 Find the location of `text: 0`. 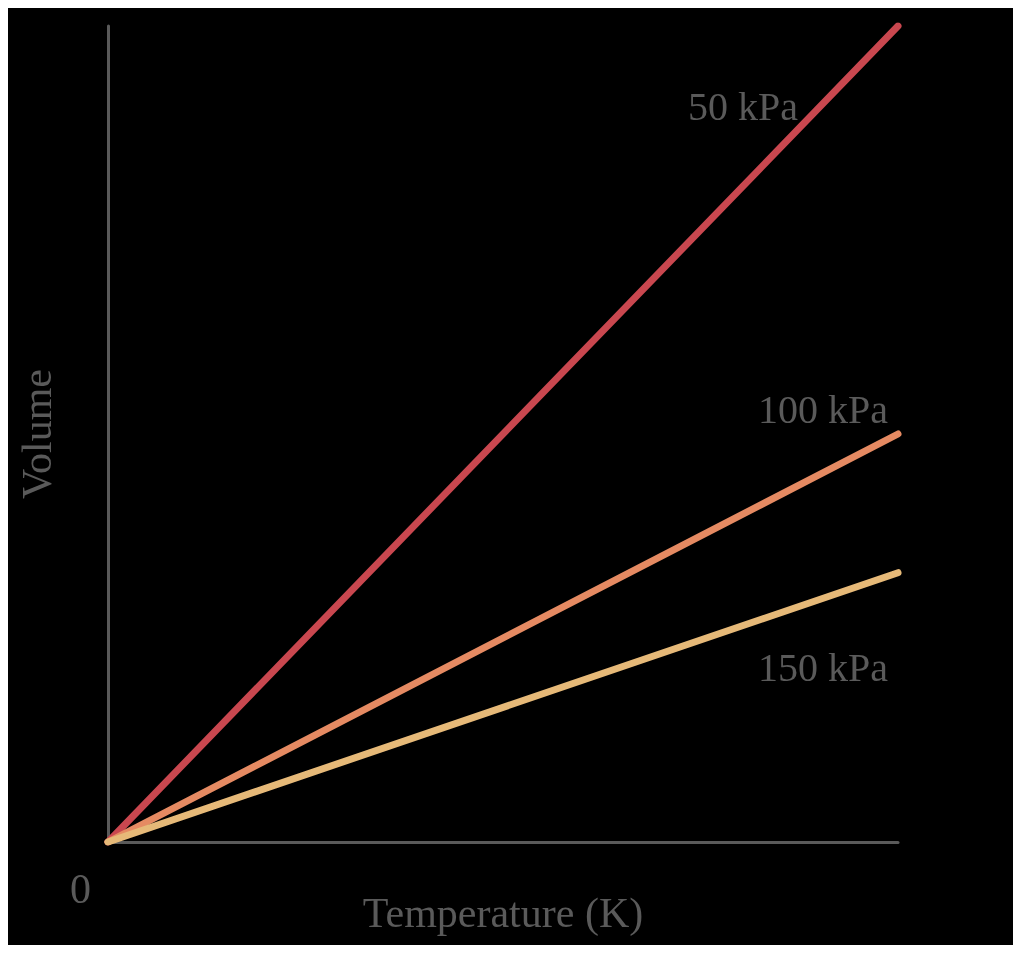

text: 0 is located at coordinates (80, 889).